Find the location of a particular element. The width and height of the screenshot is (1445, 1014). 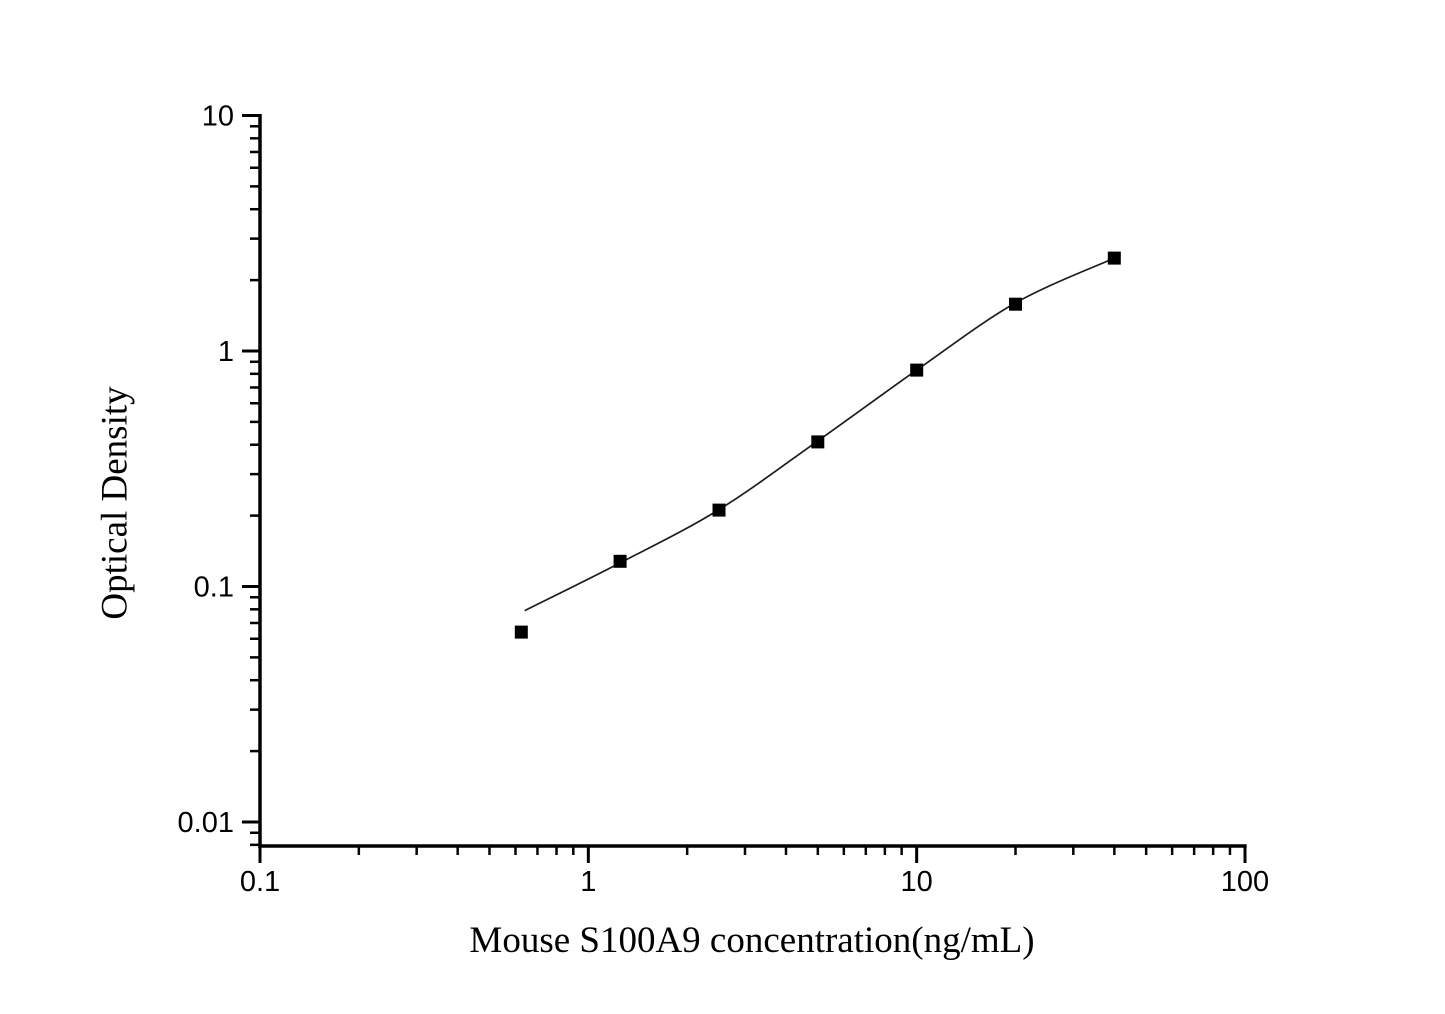

x-tick-label: 0.1 is located at coordinates (260, 882).